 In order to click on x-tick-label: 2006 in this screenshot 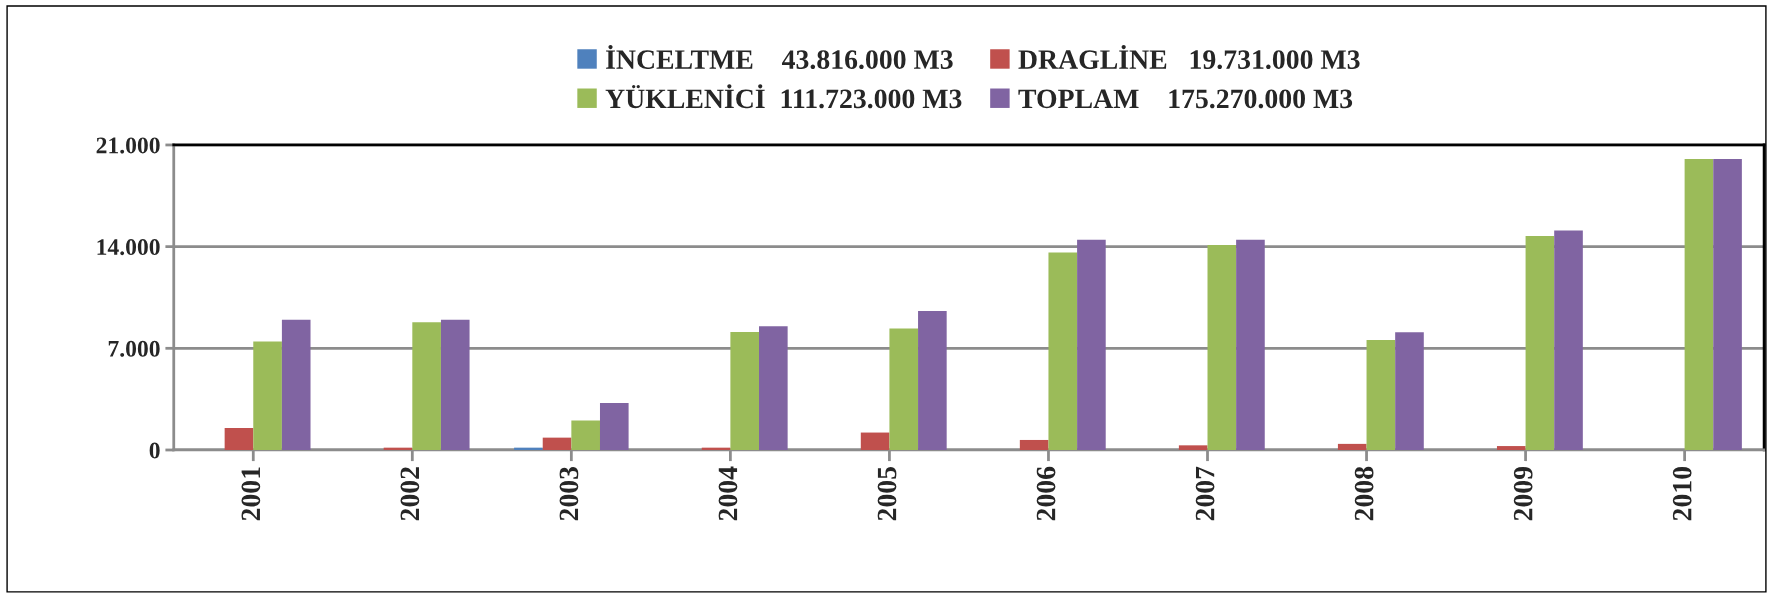, I will do `click(1046, 493)`.